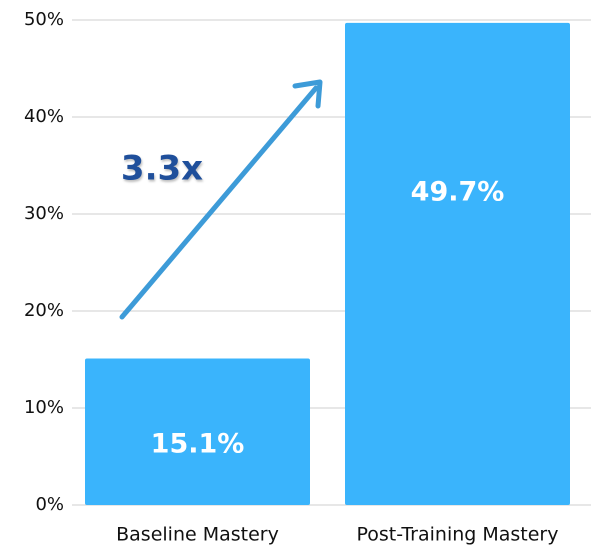  Describe the element at coordinates (307, 94) in the screenshot. I see `arrow-head` at that location.